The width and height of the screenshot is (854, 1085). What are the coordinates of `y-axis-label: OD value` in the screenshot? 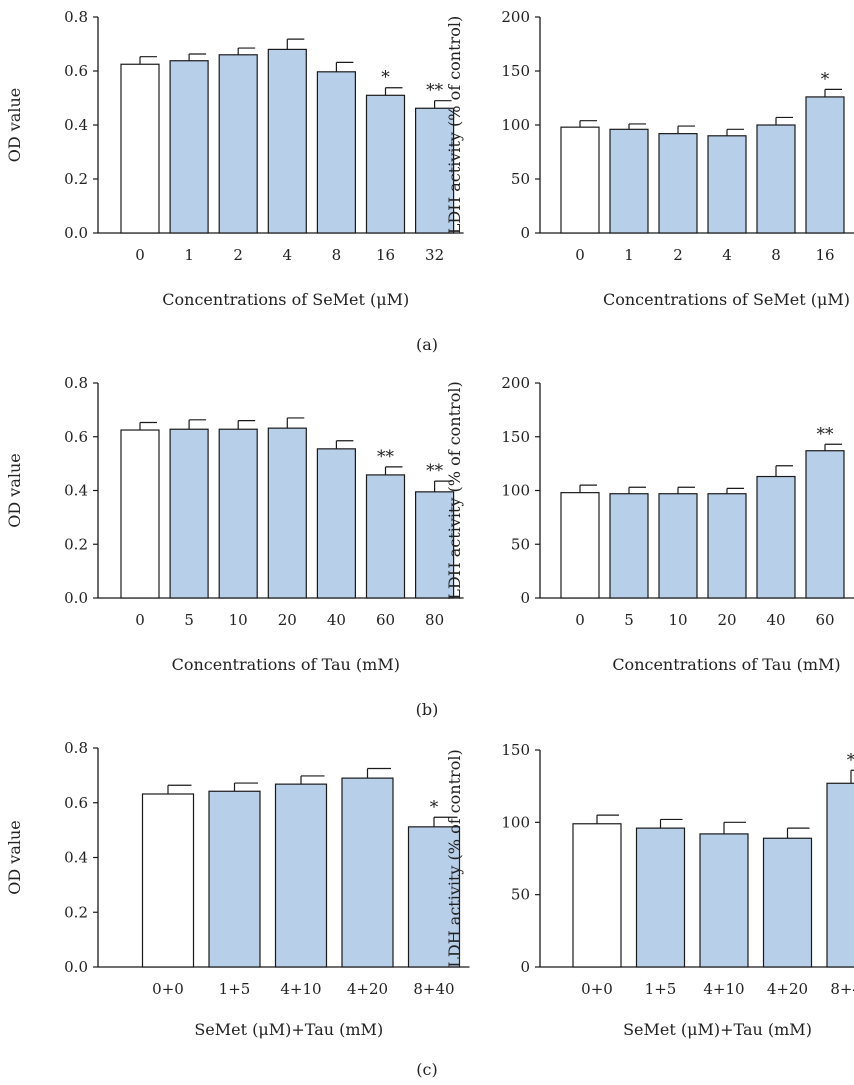 It's located at (14, 490).